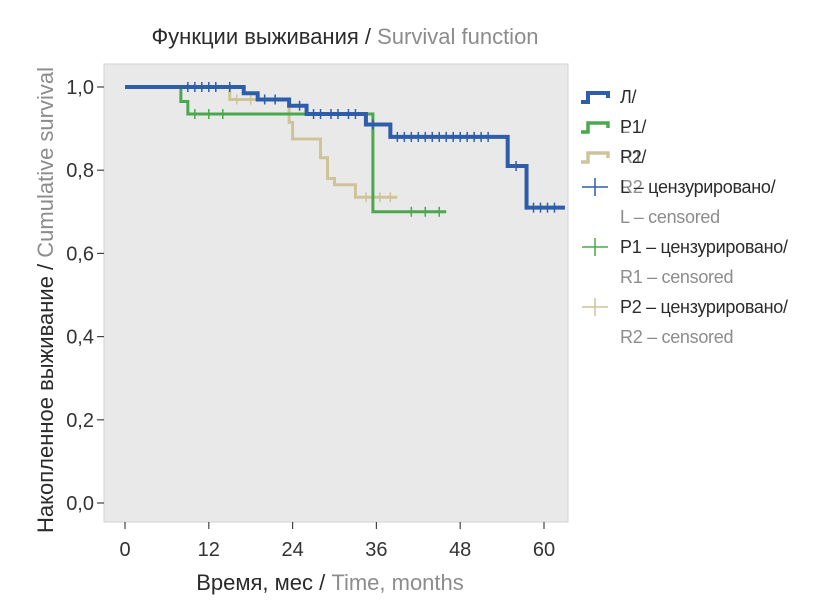 Image resolution: width=820 pixels, height=616 pixels. I want to click on x-axis-label-main: Время, мес /, so click(264, 582).